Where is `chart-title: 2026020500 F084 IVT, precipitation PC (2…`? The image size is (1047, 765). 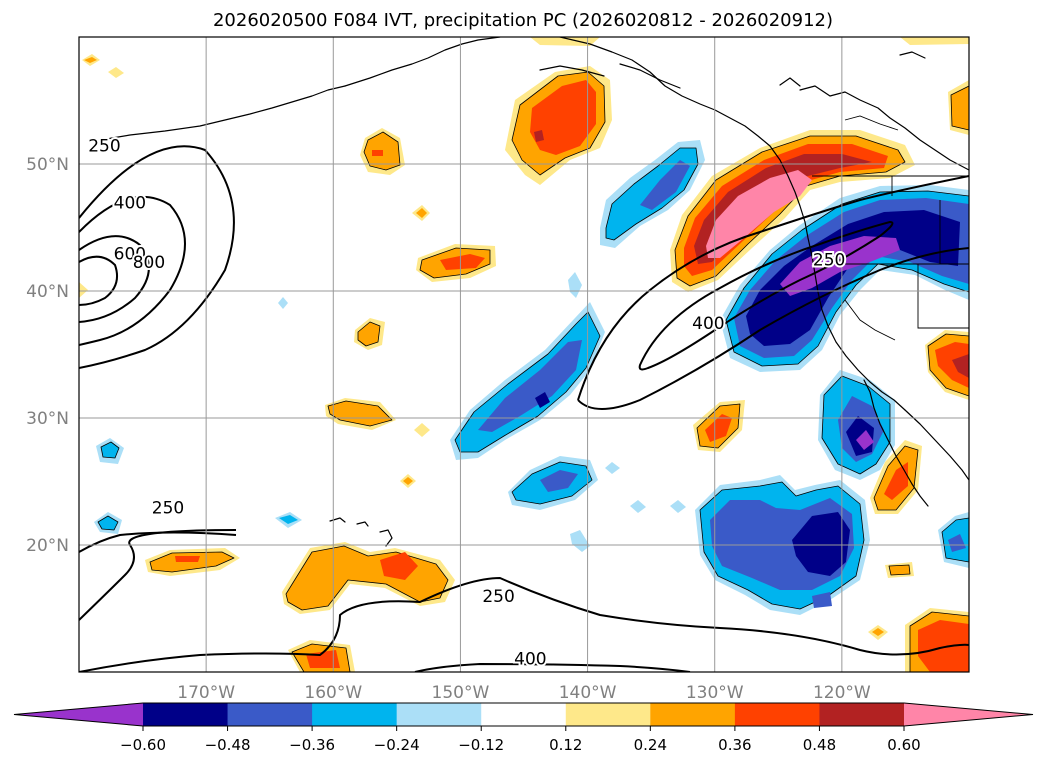
chart-title: 2026020500 F084 IVT, precipitation PC (2… is located at coordinates (523, 20).